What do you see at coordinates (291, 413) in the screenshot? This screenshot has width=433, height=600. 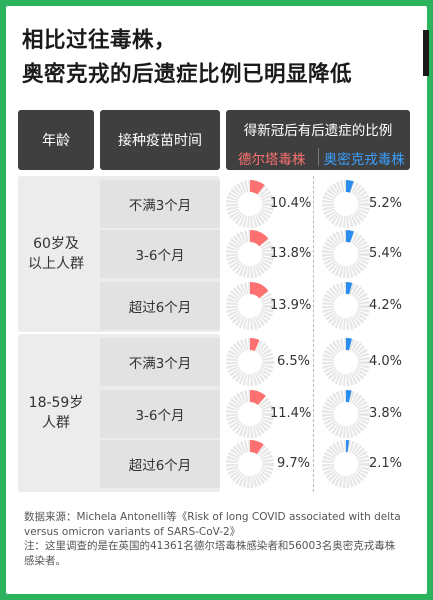 I see `delta-value: 11.4%` at bounding box center [291, 413].